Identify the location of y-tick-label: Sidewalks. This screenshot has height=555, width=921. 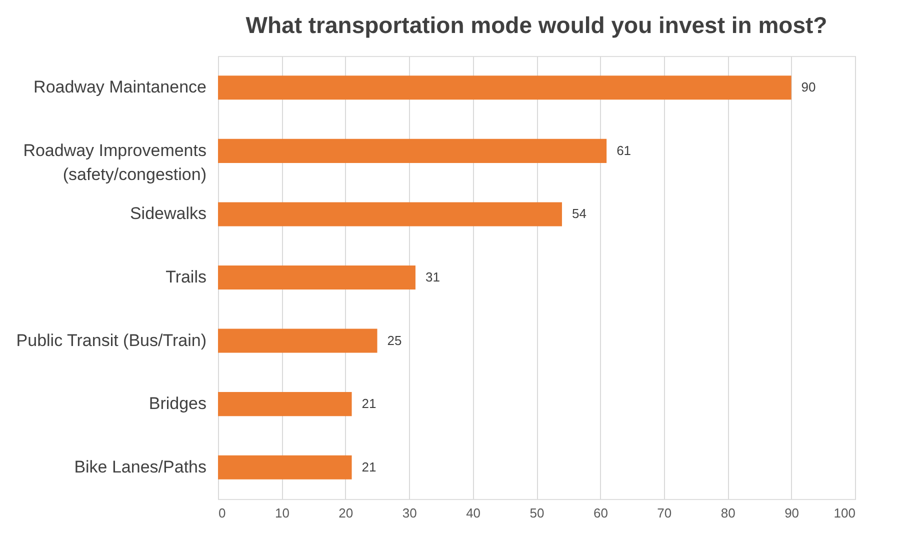
(168, 214).